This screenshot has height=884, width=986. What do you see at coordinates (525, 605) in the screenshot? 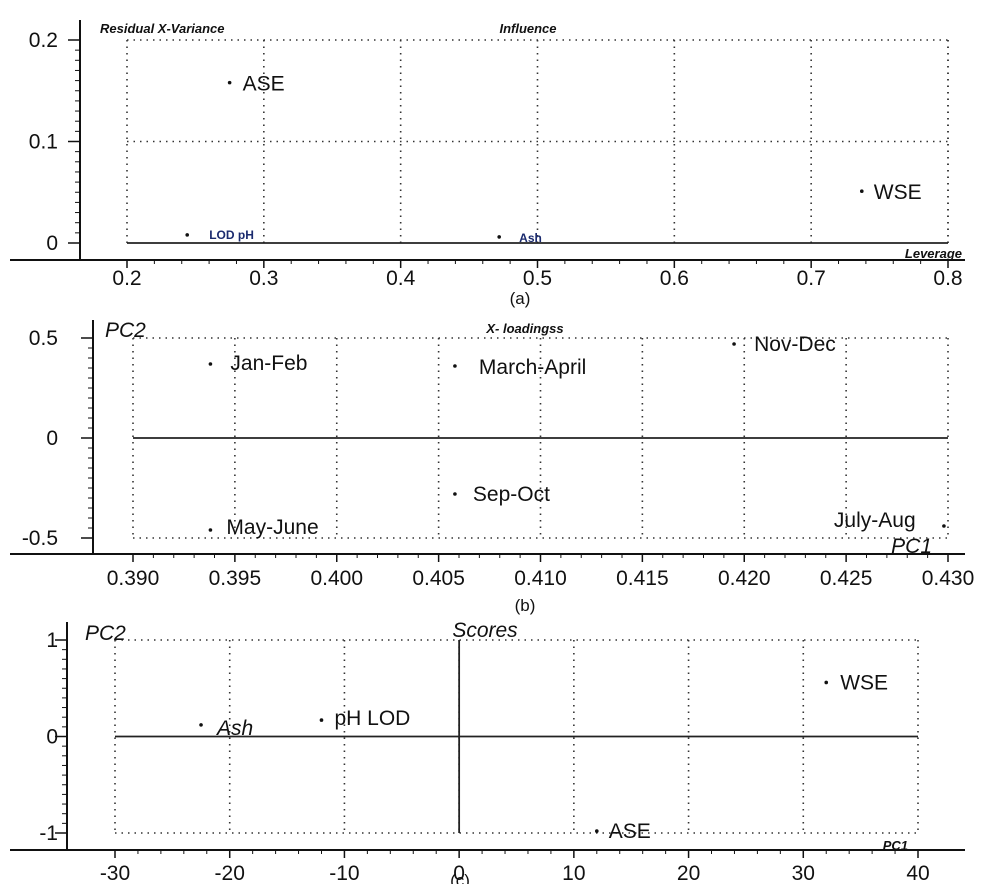
I see `panel-caption: (b)` at bounding box center [525, 605].